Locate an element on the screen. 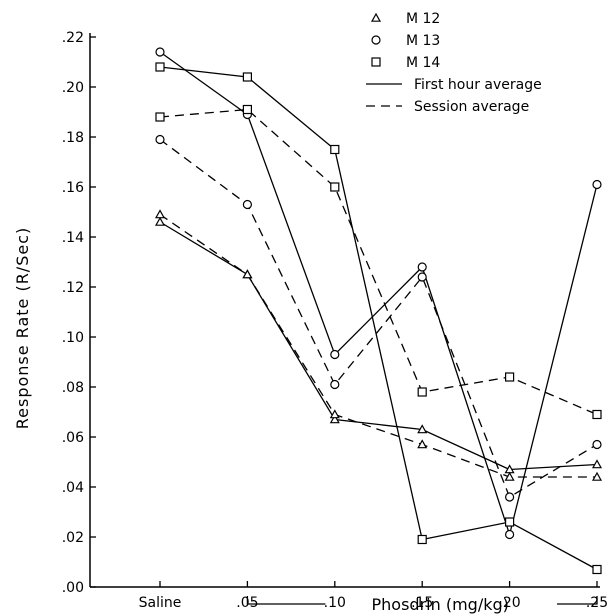 This screenshot has height=615, width=612. x-axis-label: Phosdrin (mg/kg) is located at coordinates (440, 604).